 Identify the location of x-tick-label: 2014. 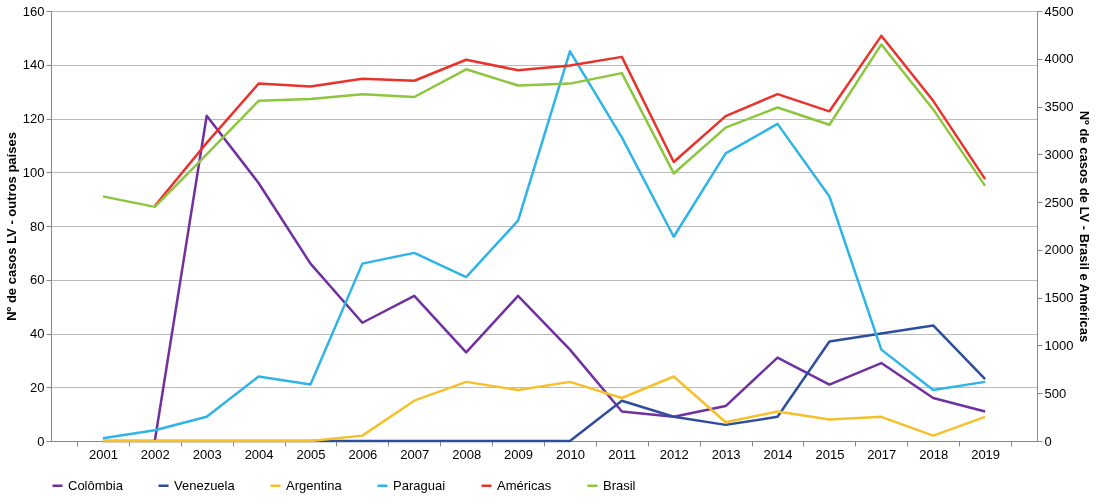
(778, 454).